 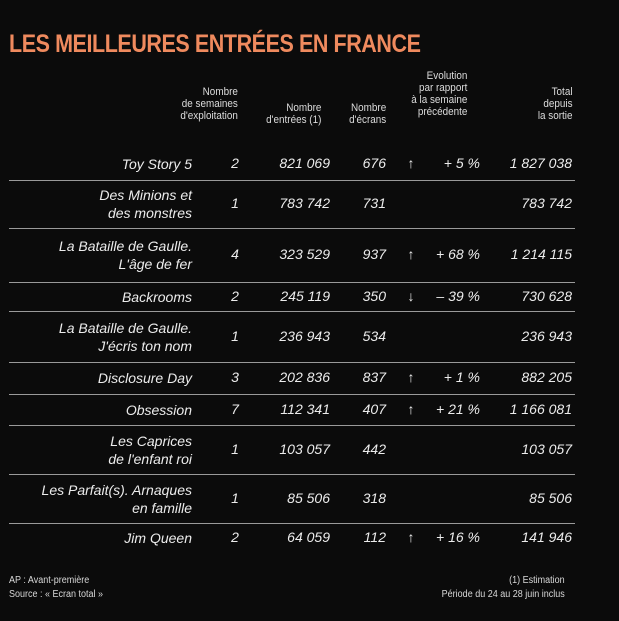 I want to click on weeks-cell: 3, so click(x=235, y=377).